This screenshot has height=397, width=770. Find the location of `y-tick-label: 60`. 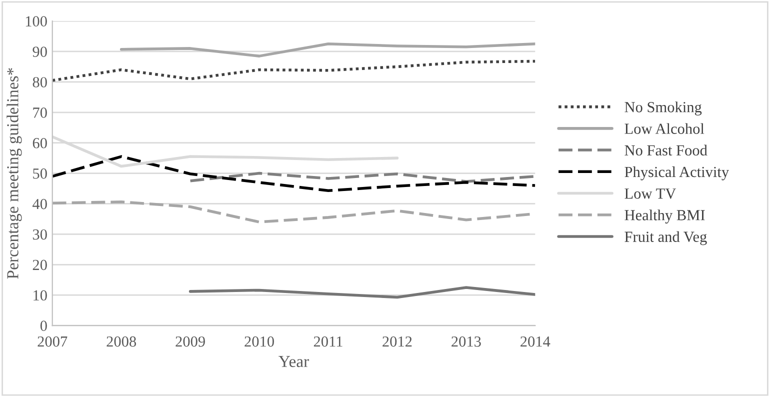

y-tick-label: 60 is located at coordinates (39, 143).